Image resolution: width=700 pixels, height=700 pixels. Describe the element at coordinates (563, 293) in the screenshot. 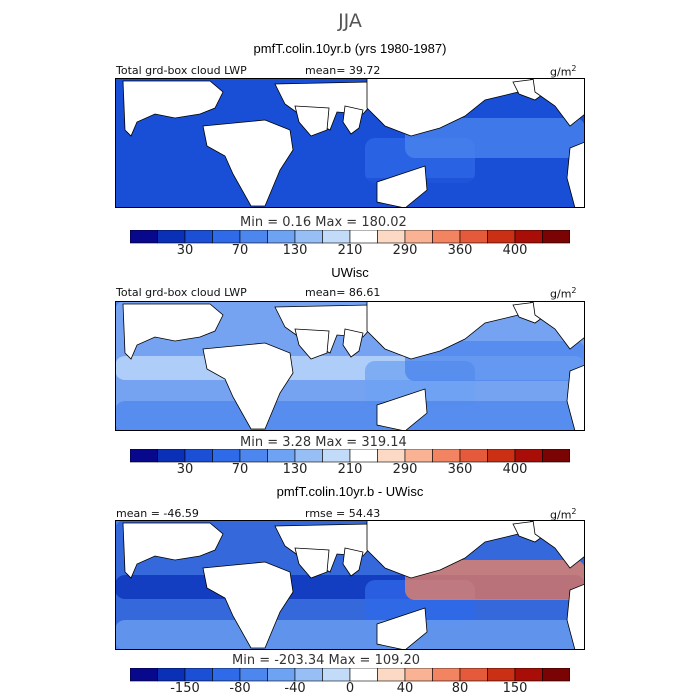

I see `panel-2-units-label: g/m2` at that location.